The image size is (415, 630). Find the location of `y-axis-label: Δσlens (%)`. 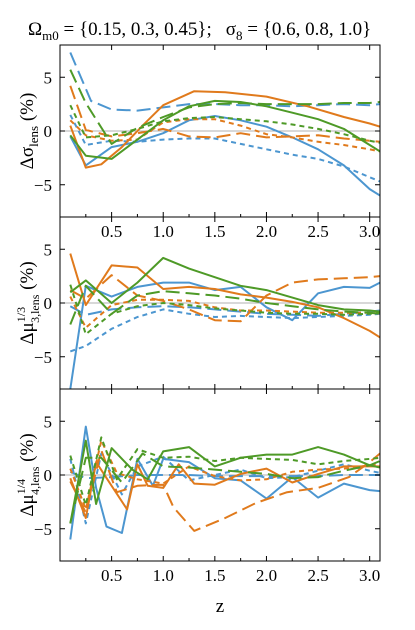

y-axis-label: Δσlens (%) is located at coordinates (29, 131).